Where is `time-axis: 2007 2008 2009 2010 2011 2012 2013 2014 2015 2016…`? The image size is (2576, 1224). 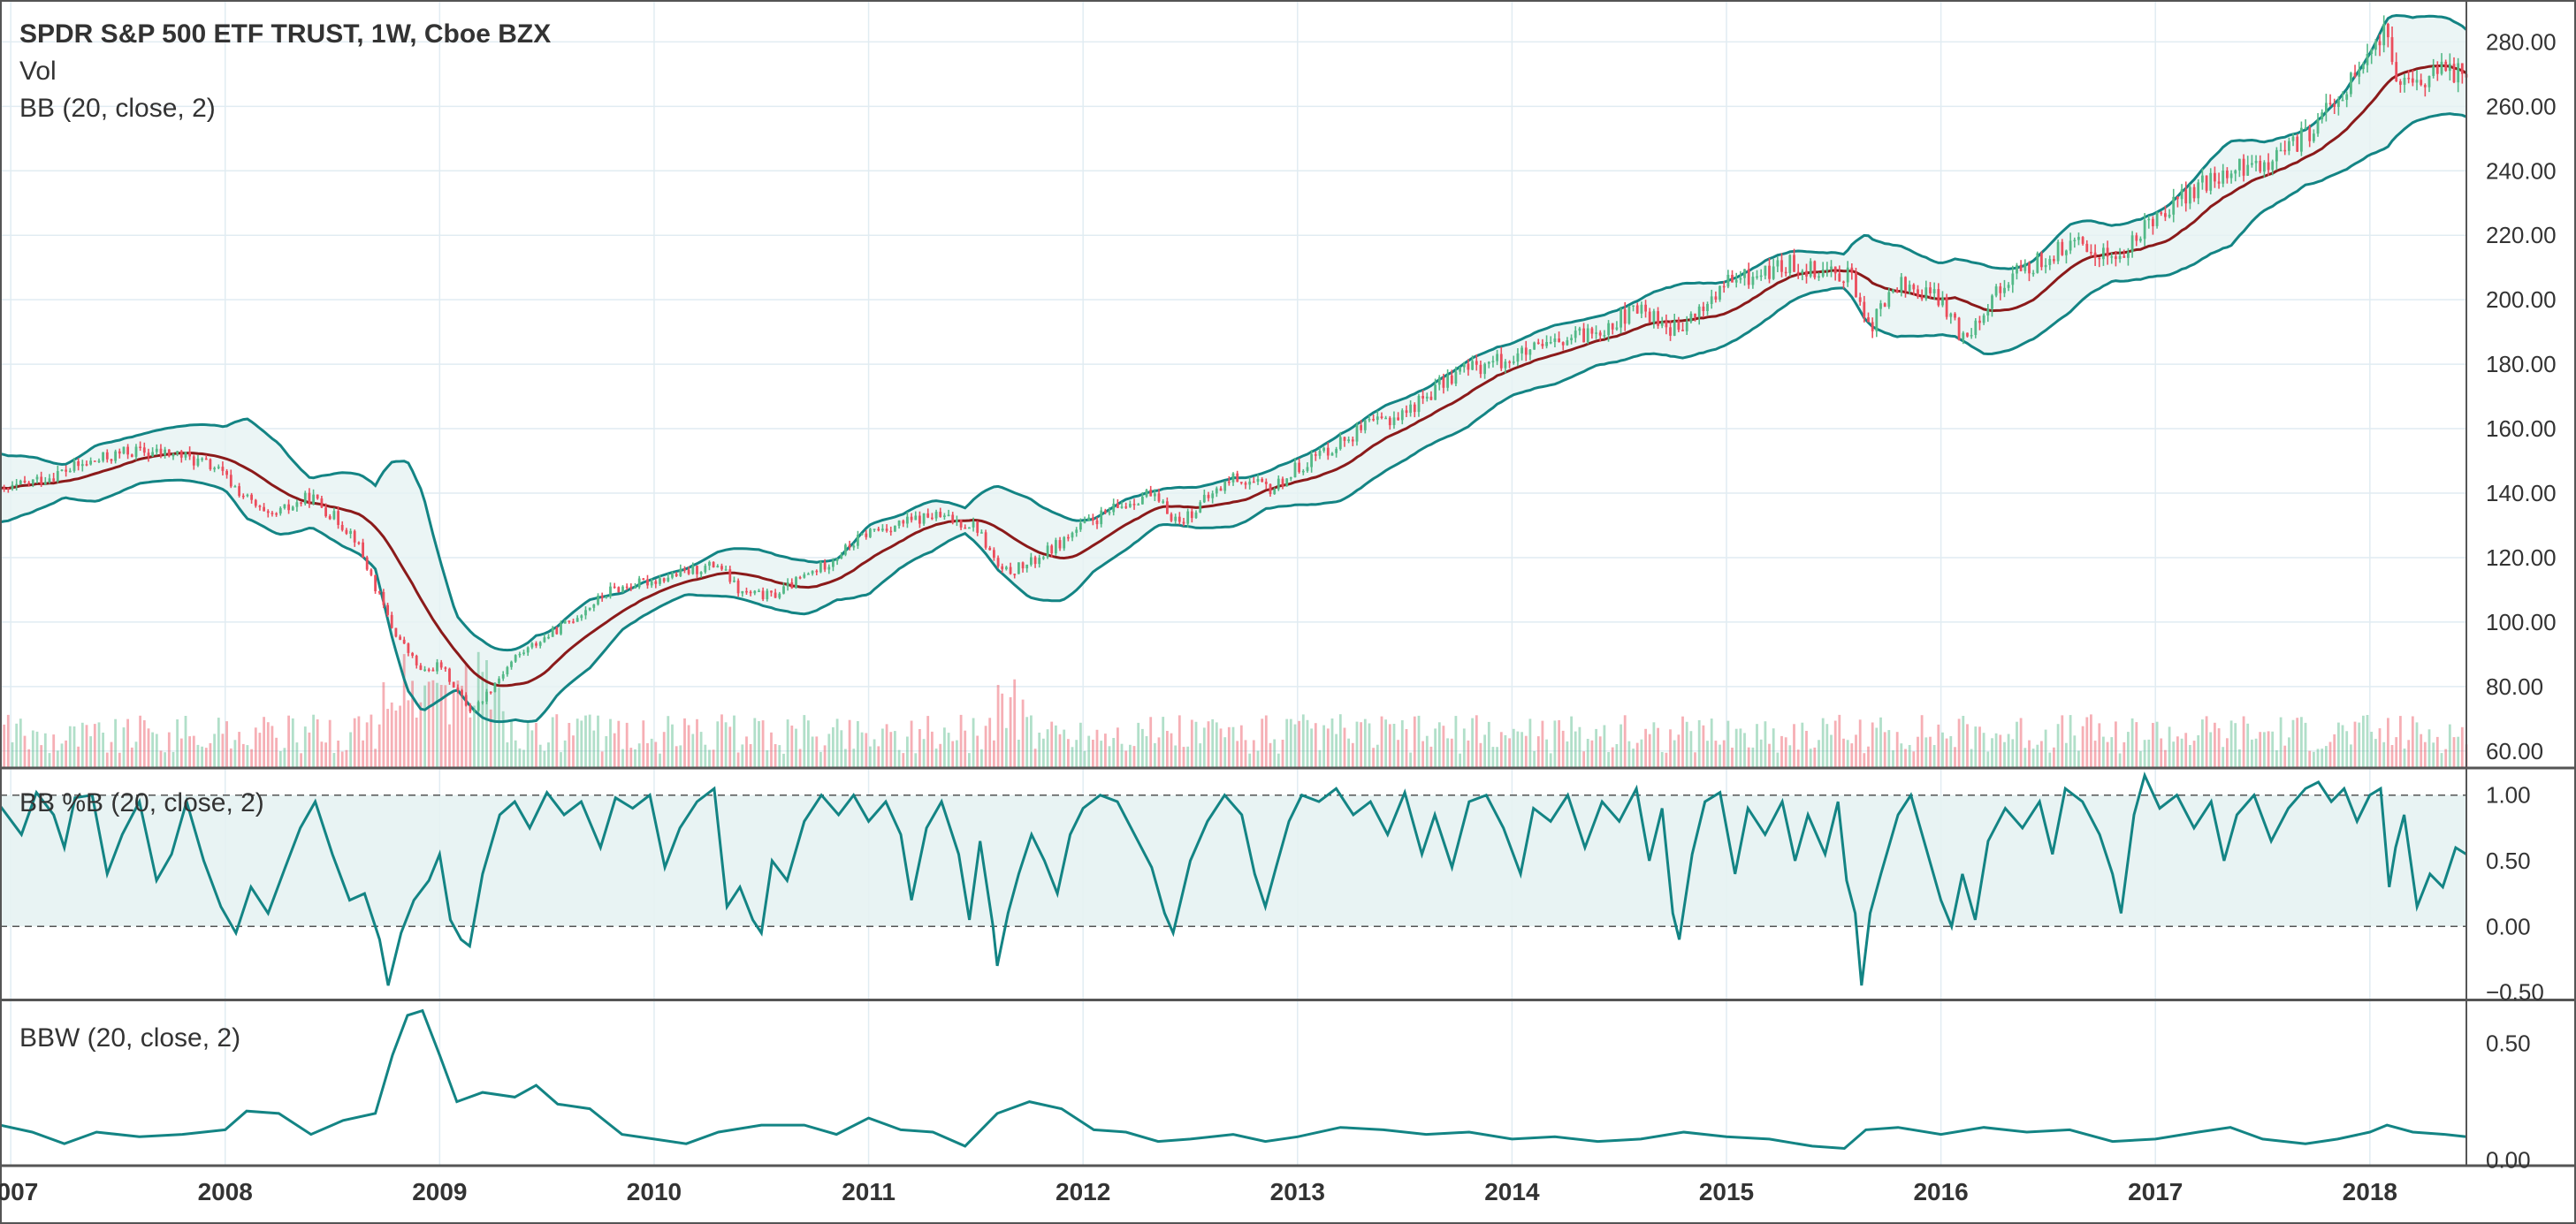
time-axis: 2007 2008 2009 2010 2011 2012 2013 2014 2015 2016… is located at coordinates (1198, 1191).